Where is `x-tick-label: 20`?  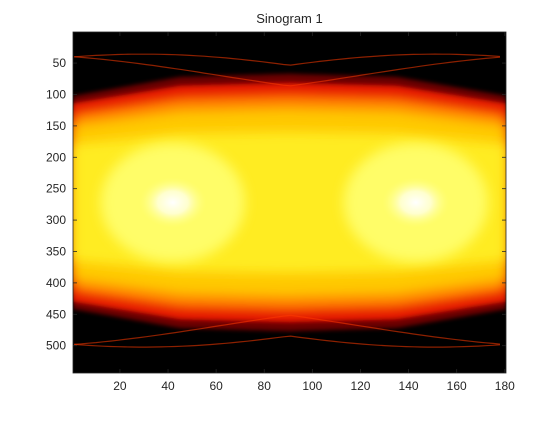
x-tick-label: 20 is located at coordinates (120, 386).